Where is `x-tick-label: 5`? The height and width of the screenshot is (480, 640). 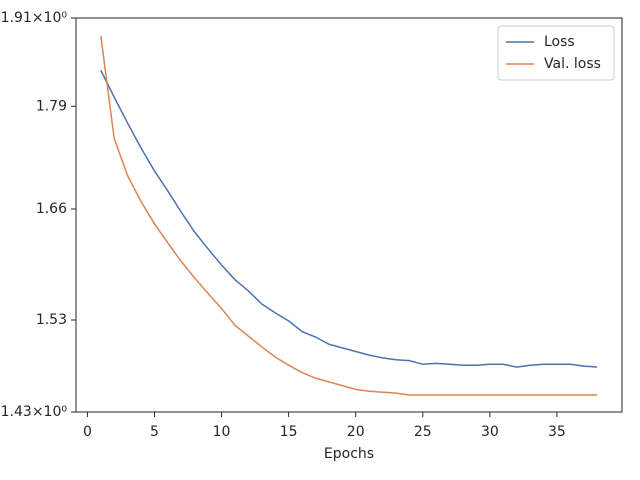
x-tick-label: 5 is located at coordinates (154, 432).